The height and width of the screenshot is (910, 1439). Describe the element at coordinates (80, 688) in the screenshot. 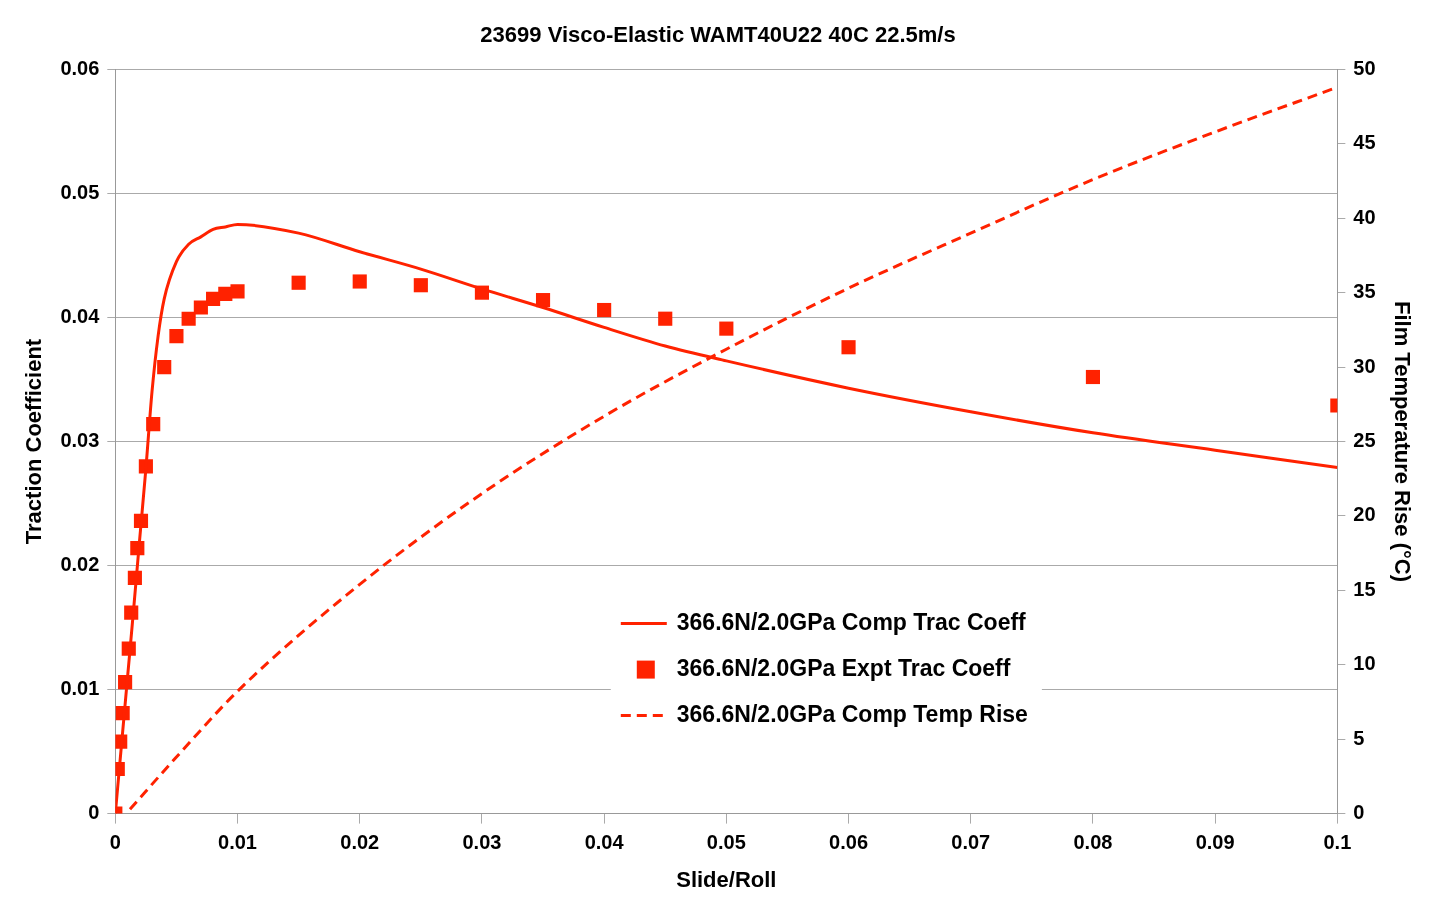

I see `y-tick-label: 0.01` at that location.